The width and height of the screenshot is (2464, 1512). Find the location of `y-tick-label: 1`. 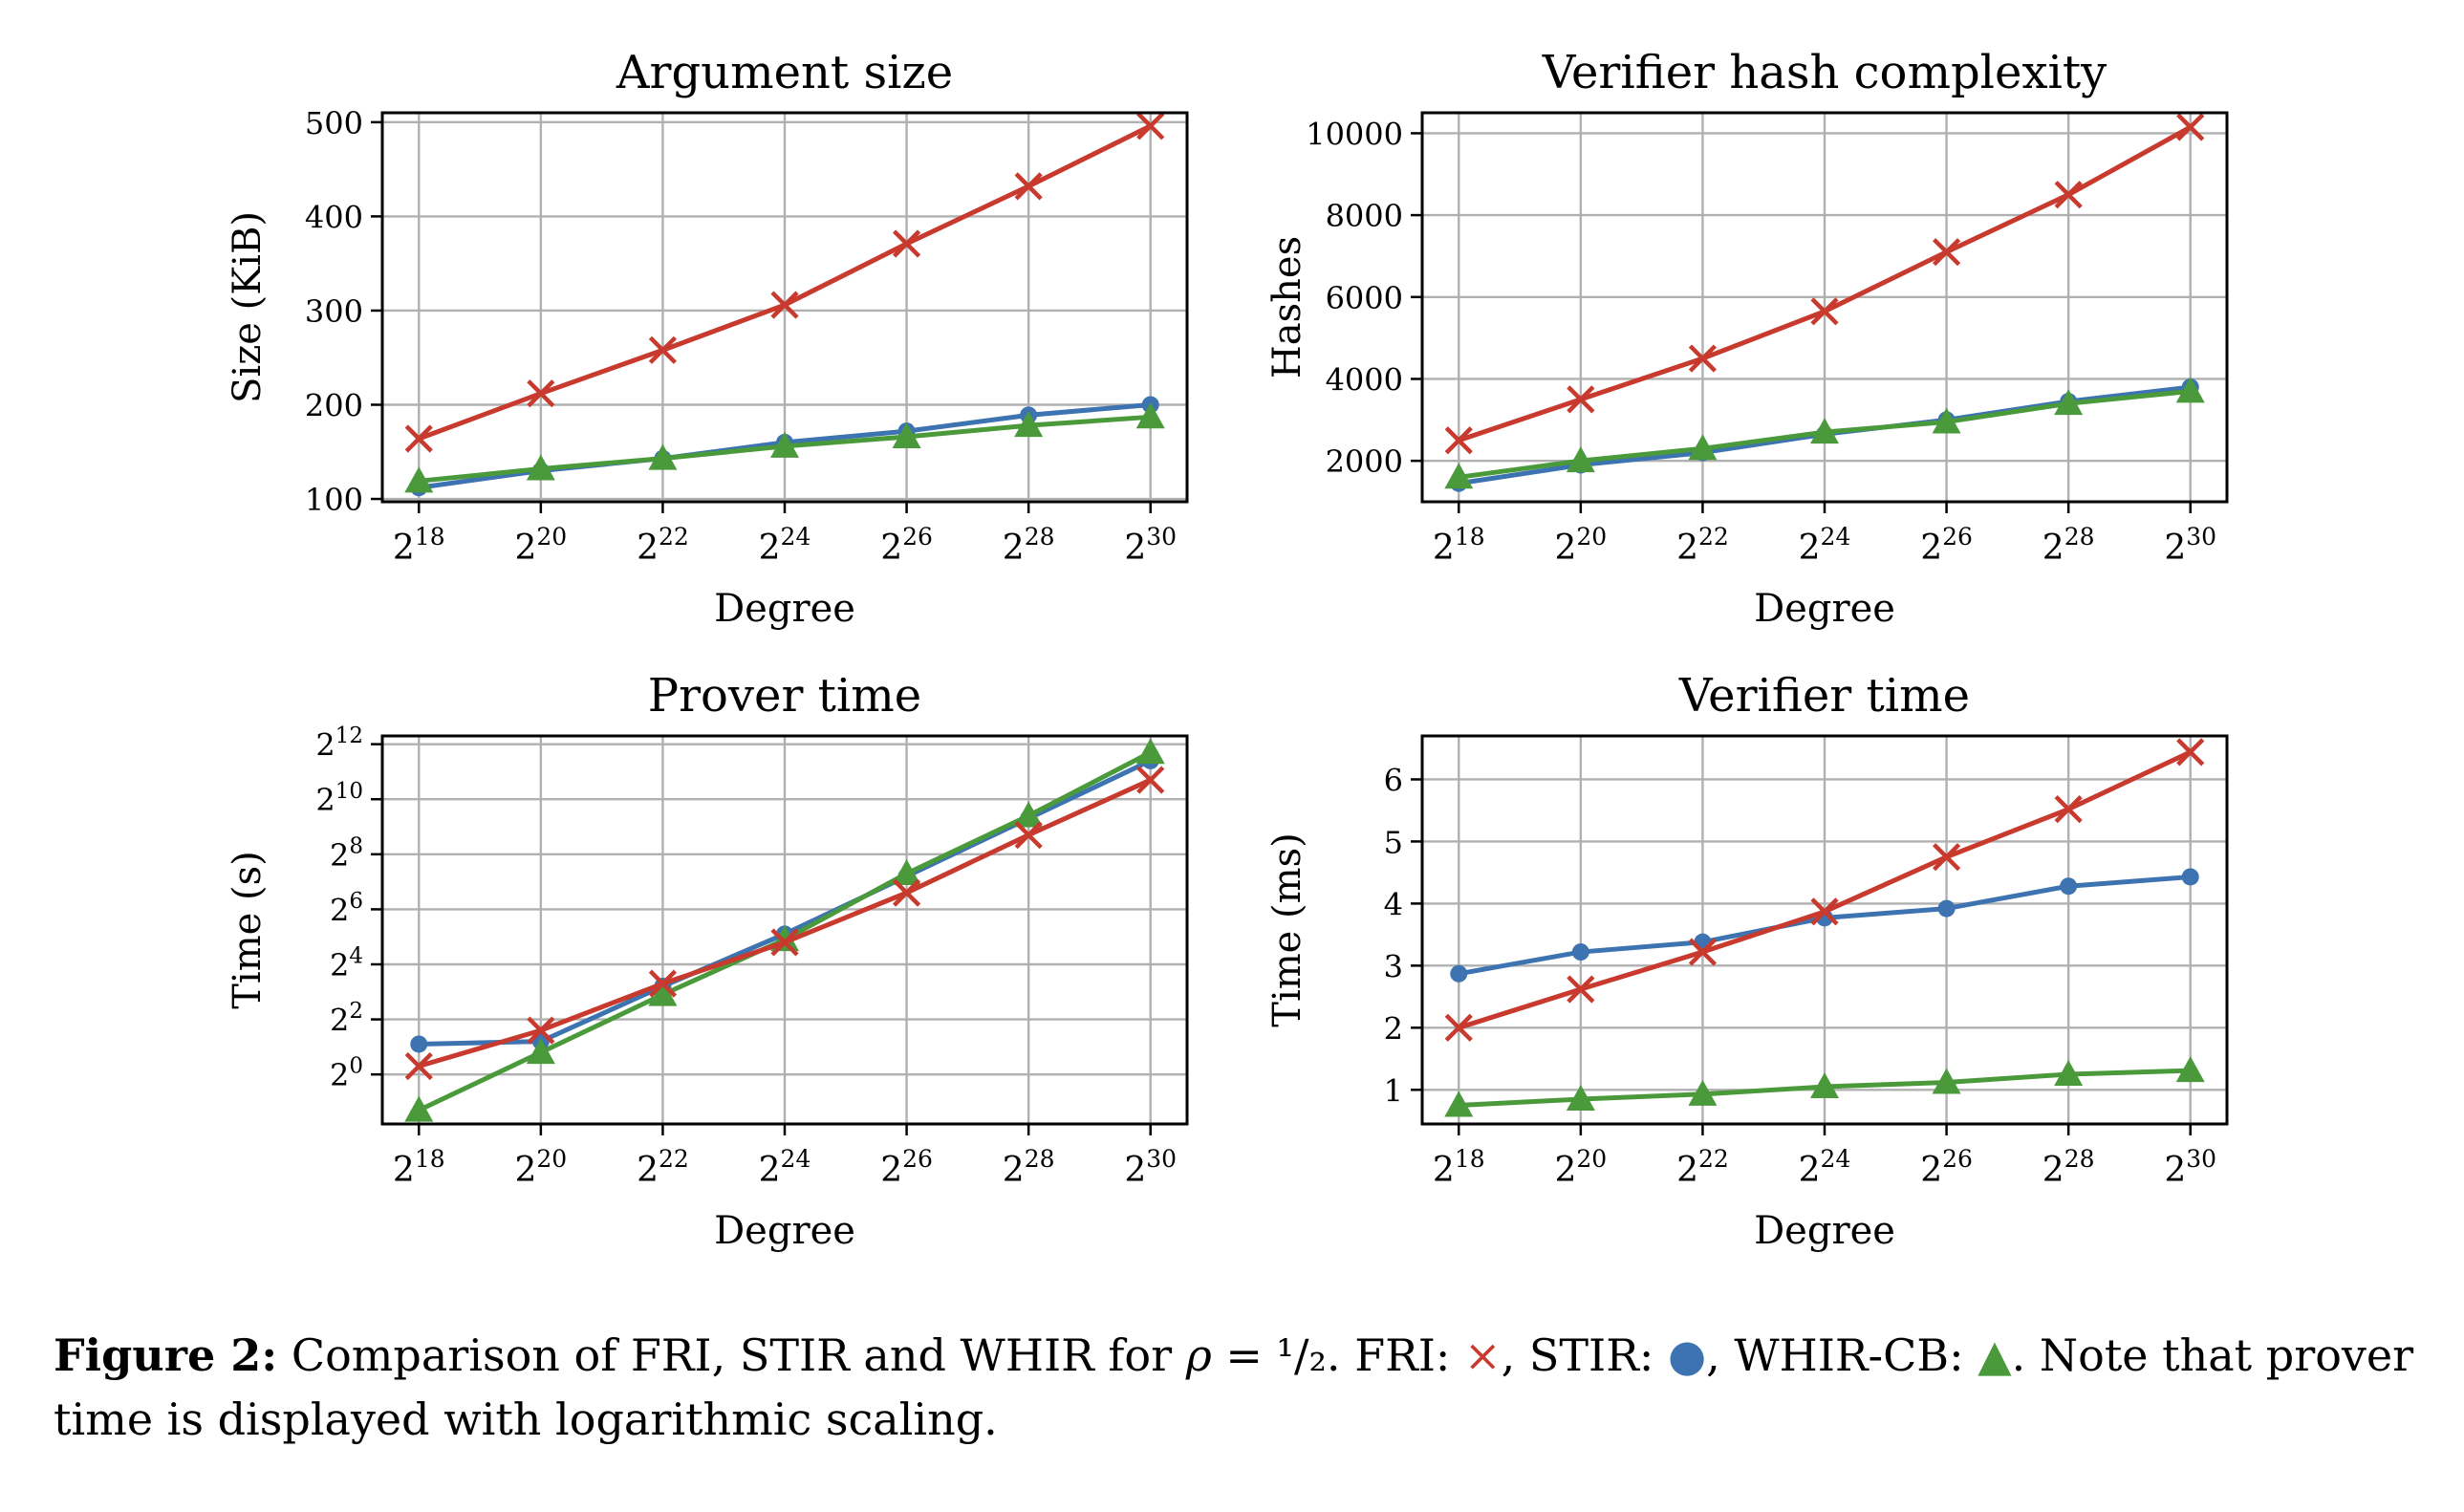

y-tick-label: 1 is located at coordinates (1394, 1090).